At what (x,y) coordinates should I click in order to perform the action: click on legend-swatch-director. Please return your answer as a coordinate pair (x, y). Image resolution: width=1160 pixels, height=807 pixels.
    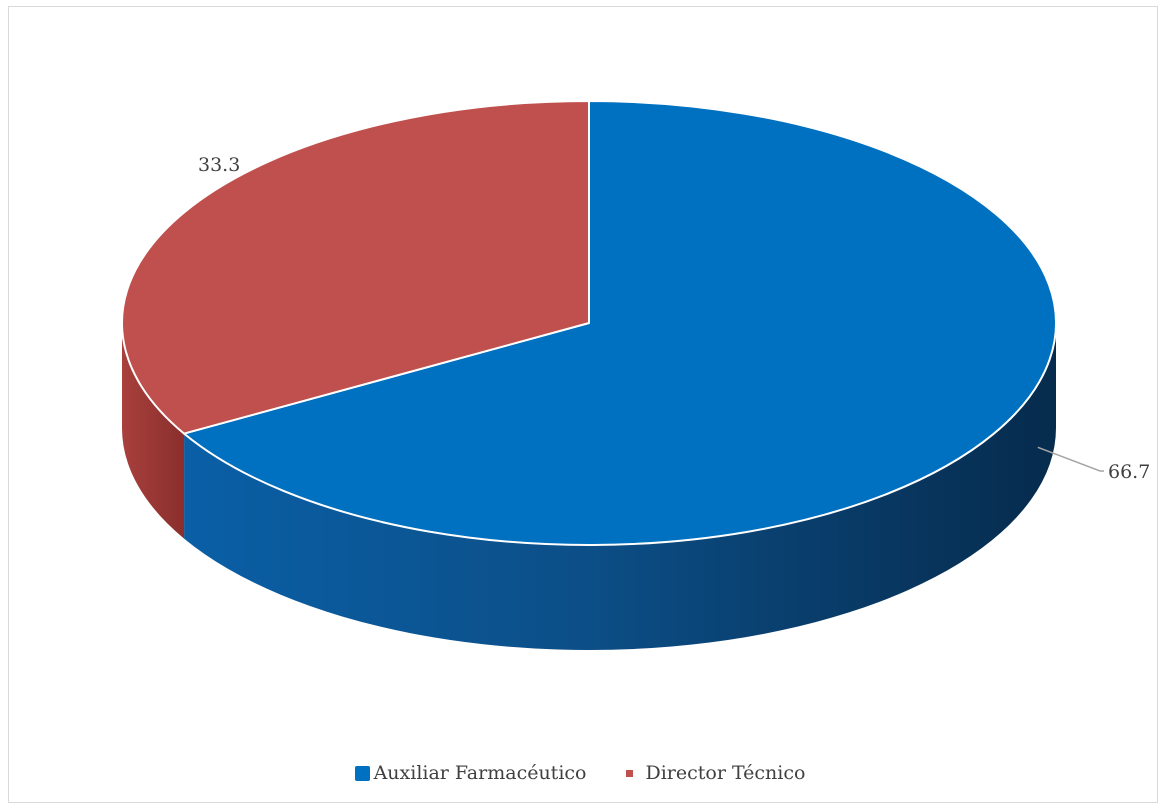
    Looking at the image, I should click on (630, 773).